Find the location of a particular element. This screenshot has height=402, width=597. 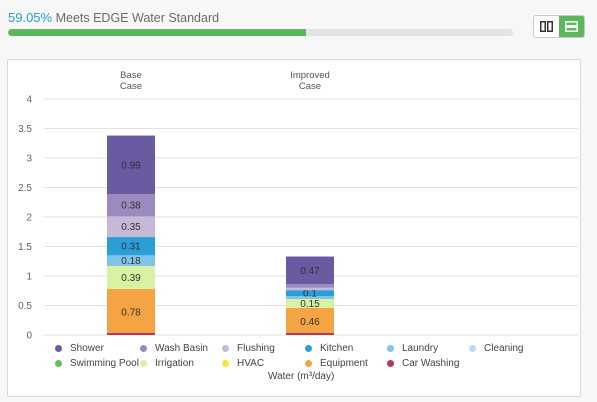

legend-item: Laundry is located at coordinates (412, 348).